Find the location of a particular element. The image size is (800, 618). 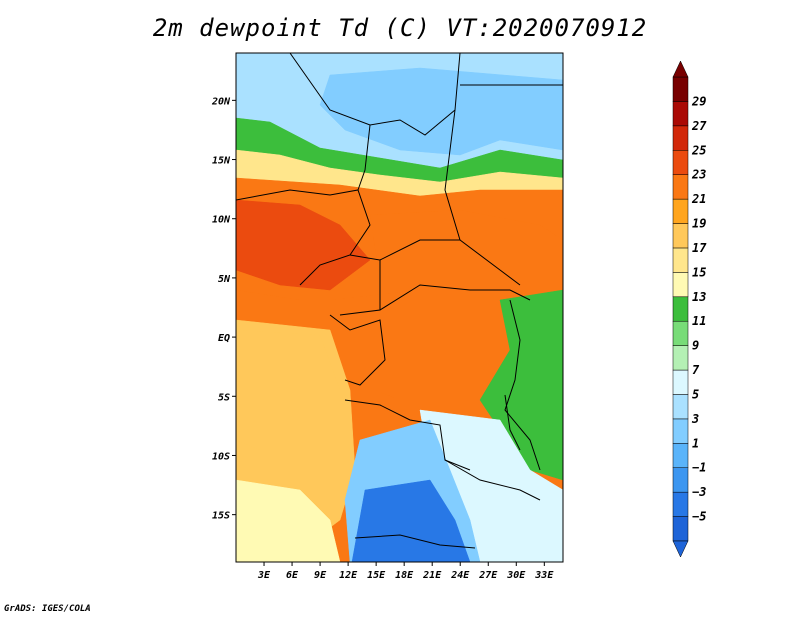

colorbar-label: 19 is located at coordinates (699, 224).